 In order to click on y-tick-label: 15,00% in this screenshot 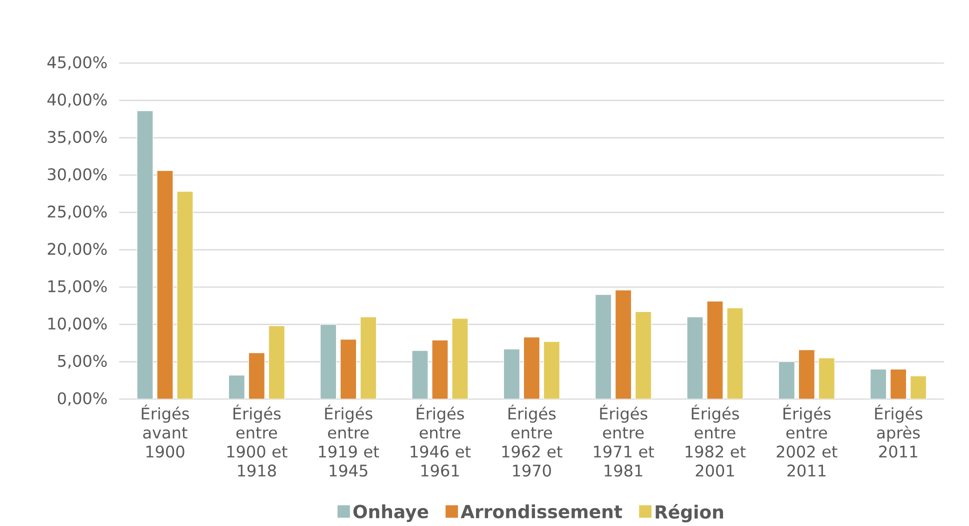, I will do `click(77, 287)`.